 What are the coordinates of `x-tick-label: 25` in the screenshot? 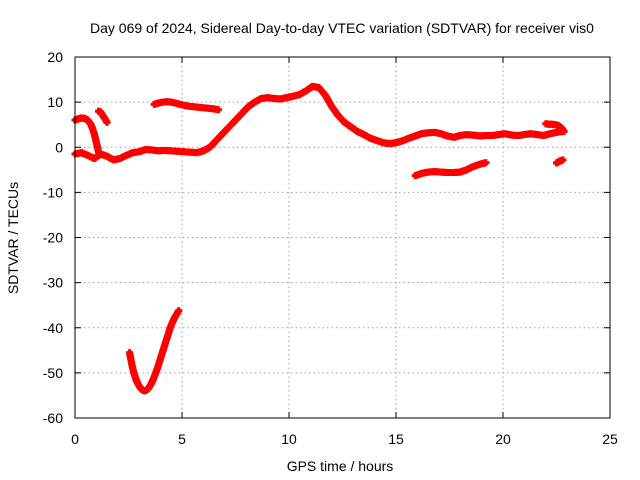 It's located at (610, 439).